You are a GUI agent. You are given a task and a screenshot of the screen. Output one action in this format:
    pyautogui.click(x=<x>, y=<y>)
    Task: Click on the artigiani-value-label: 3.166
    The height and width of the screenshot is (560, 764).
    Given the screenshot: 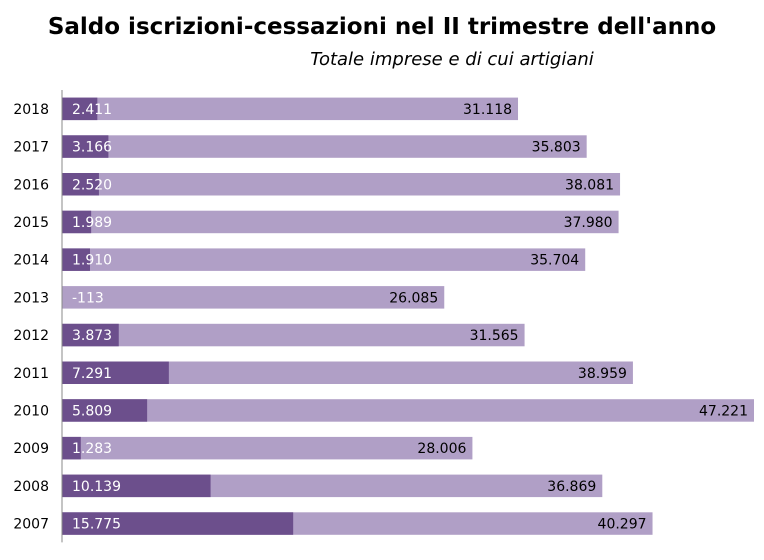 What is the action you would take?
    pyautogui.click(x=92, y=148)
    